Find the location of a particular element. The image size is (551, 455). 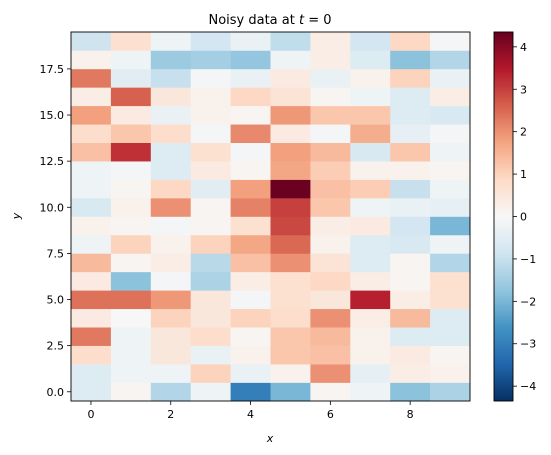

x-axis-ticks: 0 2 4 6 8 is located at coordinates (250, 411).